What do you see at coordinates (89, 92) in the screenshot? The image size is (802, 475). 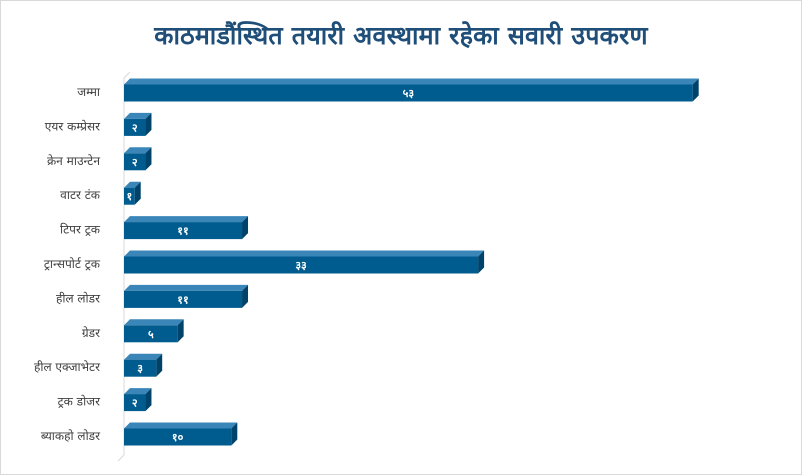 I see `category-label: जम्मा` at bounding box center [89, 92].